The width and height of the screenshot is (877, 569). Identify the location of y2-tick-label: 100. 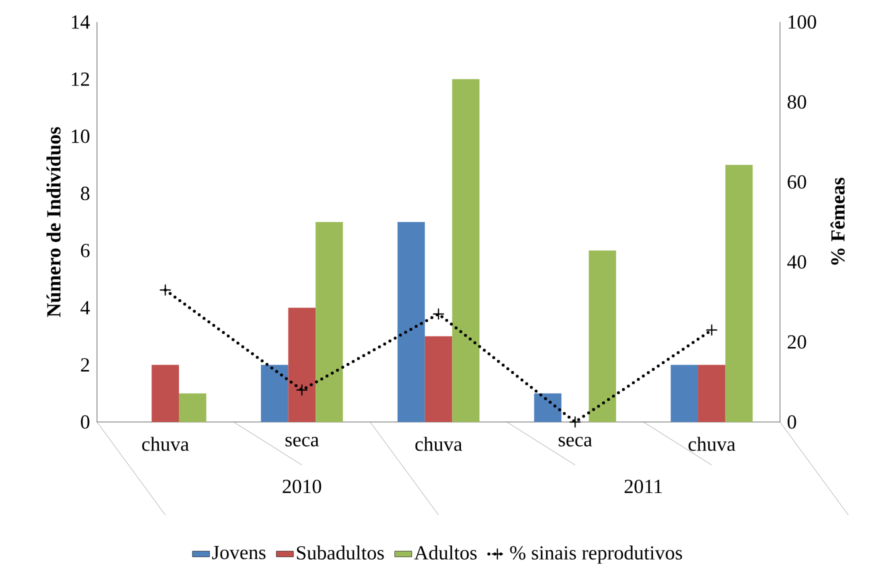
(802, 22).